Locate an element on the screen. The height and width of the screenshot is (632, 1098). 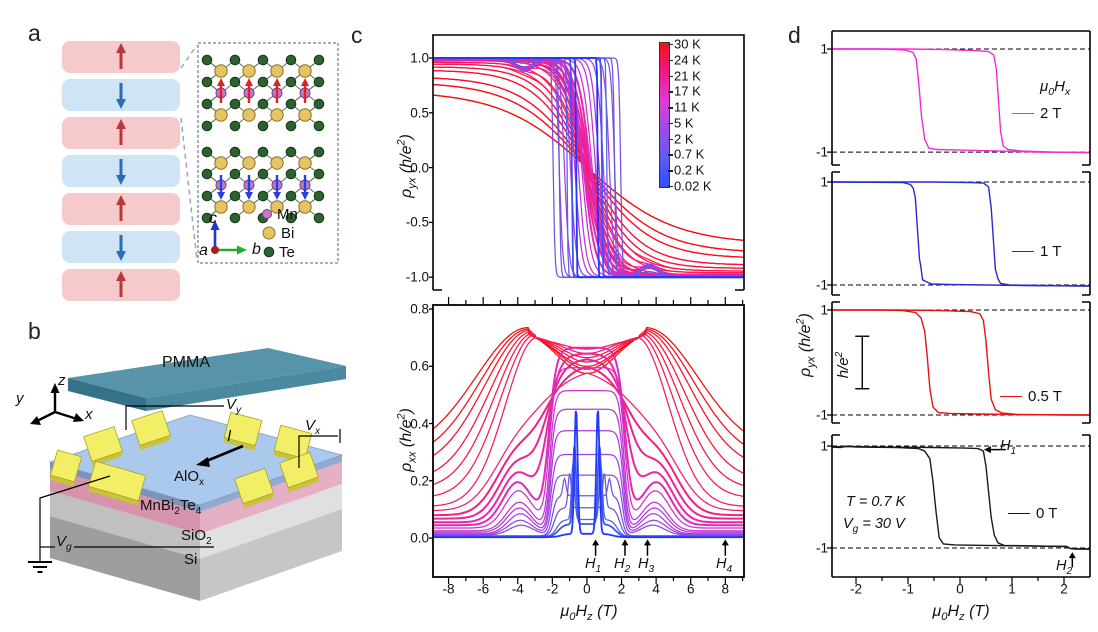
a-axis-dot is located at coordinates (215, 250).